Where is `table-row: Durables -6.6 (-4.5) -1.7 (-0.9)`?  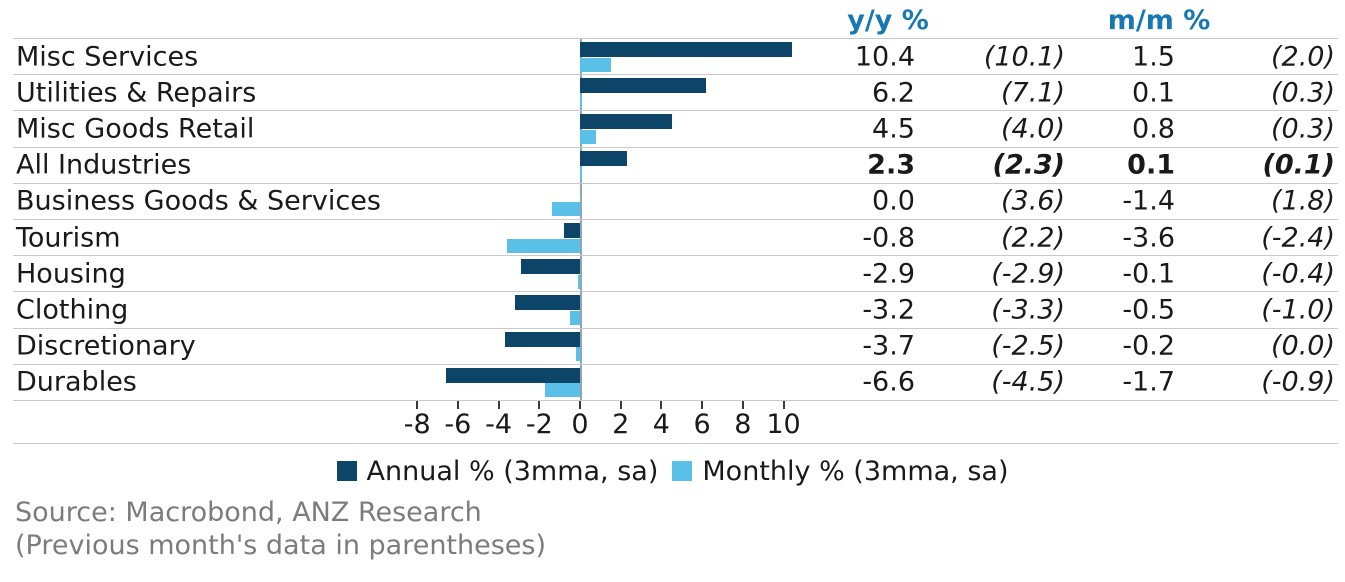
table-row: Durables -6.6 (-4.5) -1.7 (-0.9) is located at coordinates (675, 381).